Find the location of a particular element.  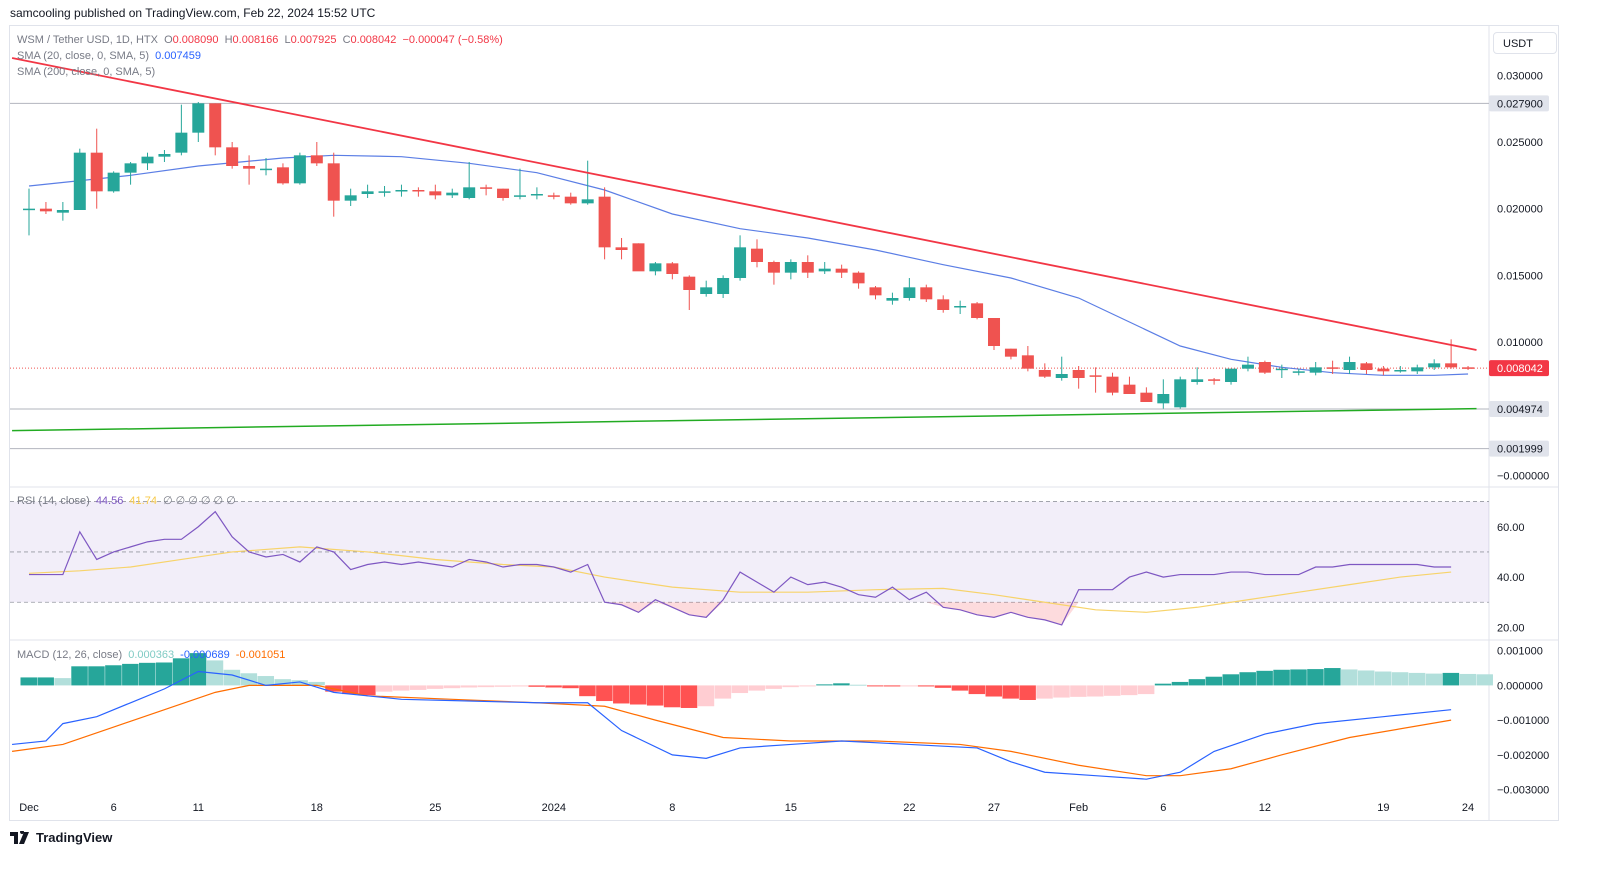

horizontal-price-label: 0.001999 is located at coordinates (1520, 450).